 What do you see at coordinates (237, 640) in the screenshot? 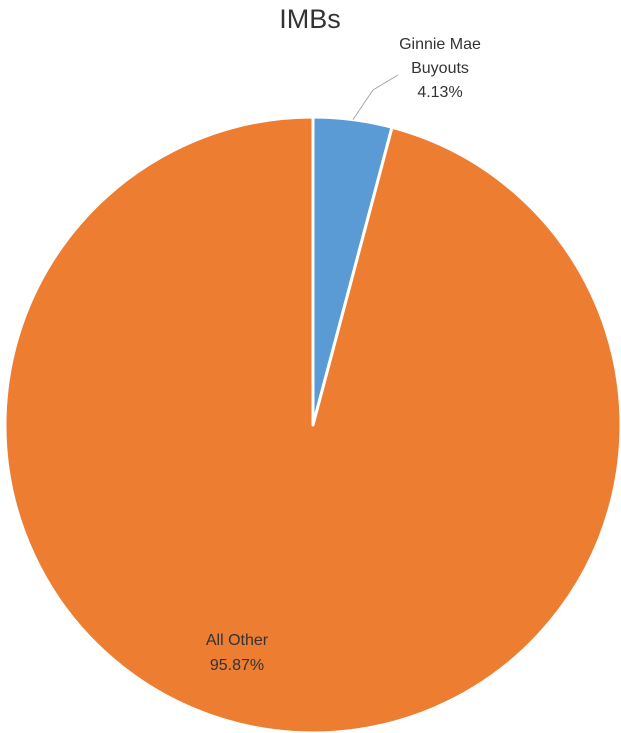
I see `slice-category-label-2: All Other` at bounding box center [237, 640].